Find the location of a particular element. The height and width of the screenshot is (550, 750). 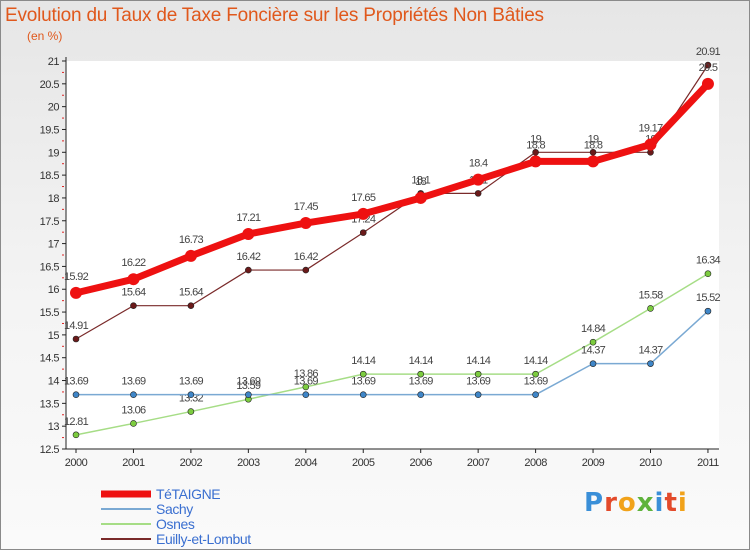

x-tick-label: 2006 is located at coordinates (420, 463).